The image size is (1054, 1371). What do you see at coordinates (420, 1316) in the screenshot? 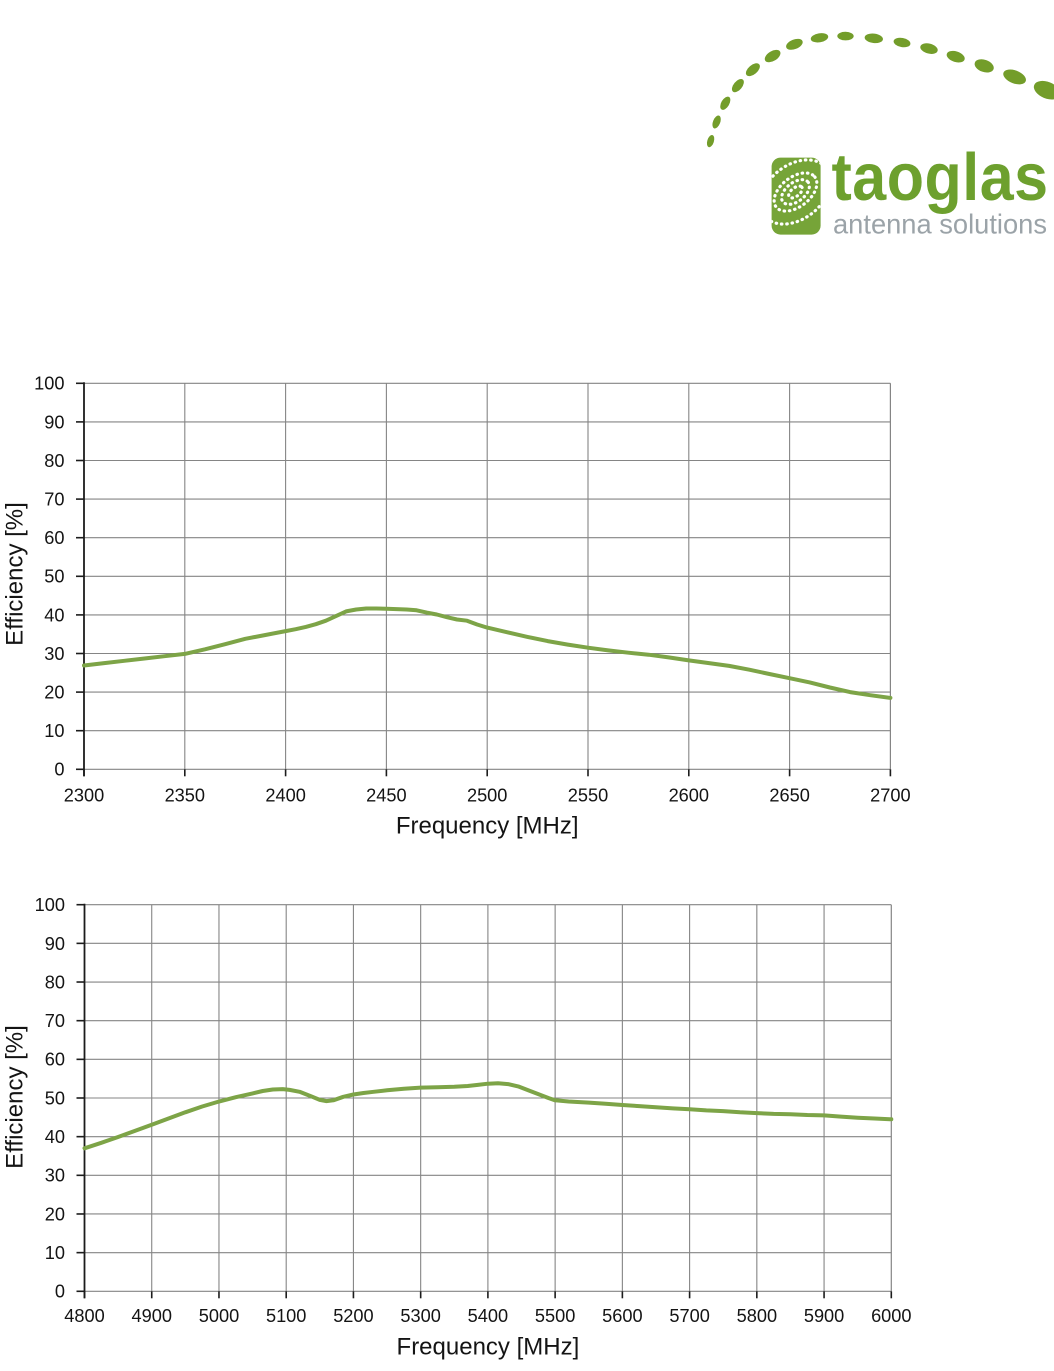
I see `svg-text: 5300` at bounding box center [420, 1316].